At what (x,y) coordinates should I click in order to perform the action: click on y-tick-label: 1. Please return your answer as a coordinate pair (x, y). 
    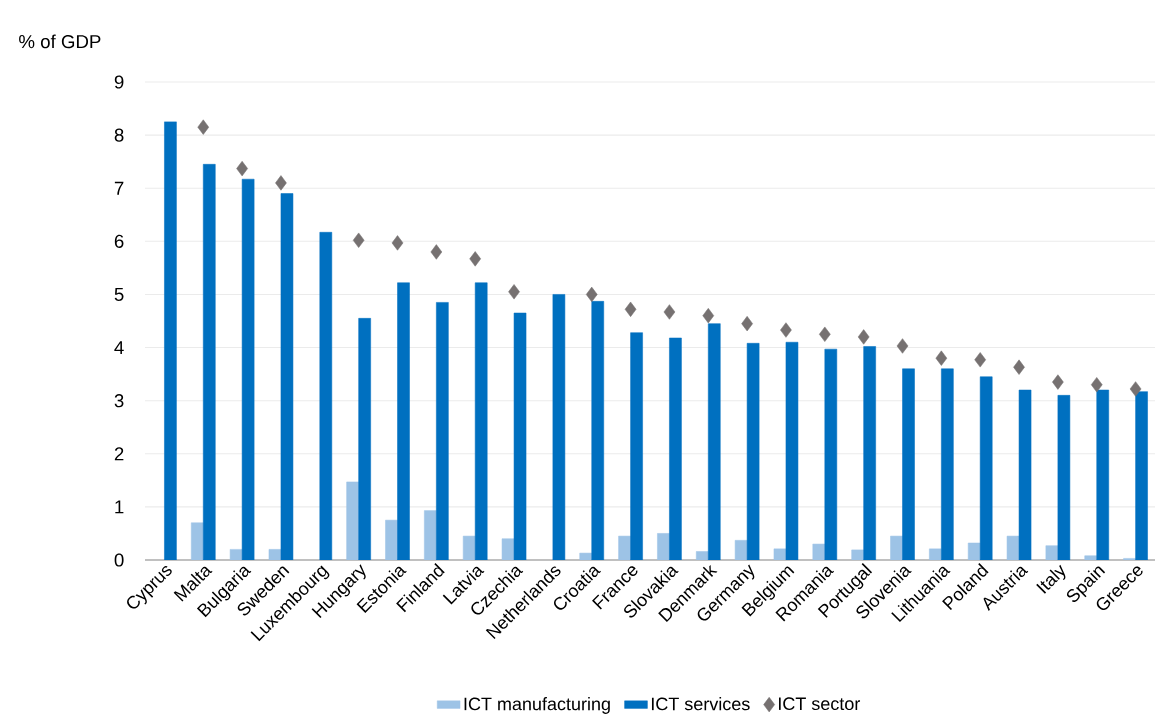
    Looking at the image, I should click on (119, 507).